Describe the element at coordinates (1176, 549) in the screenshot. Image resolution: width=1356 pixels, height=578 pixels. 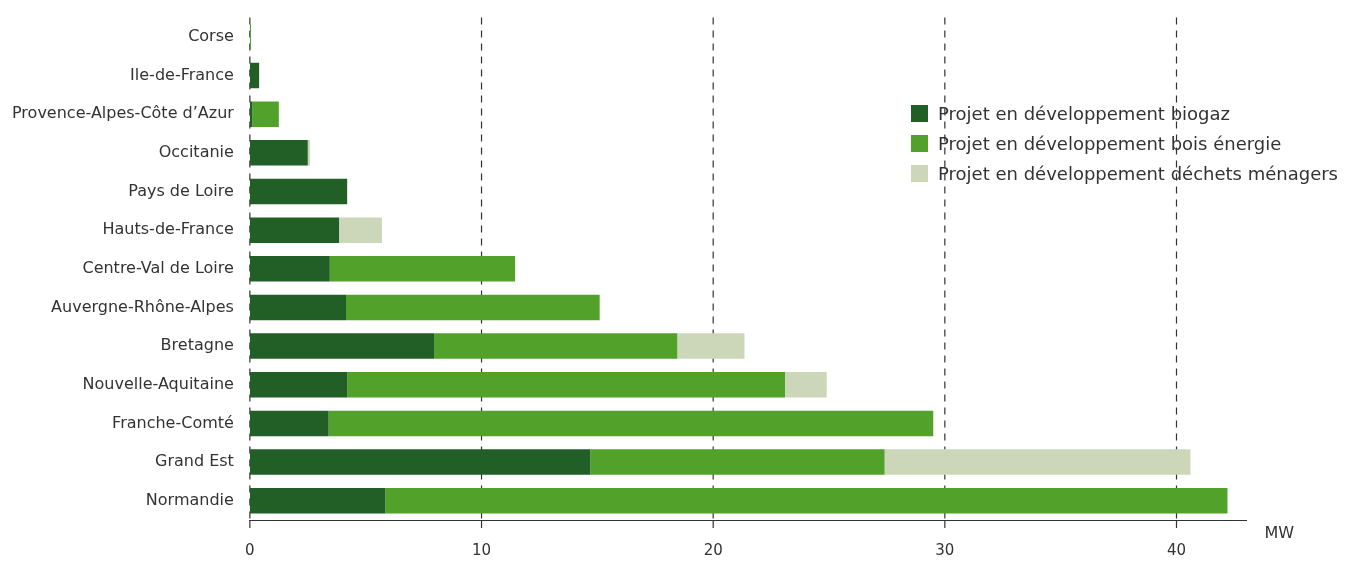
I see `x-tick-label: 40` at that location.